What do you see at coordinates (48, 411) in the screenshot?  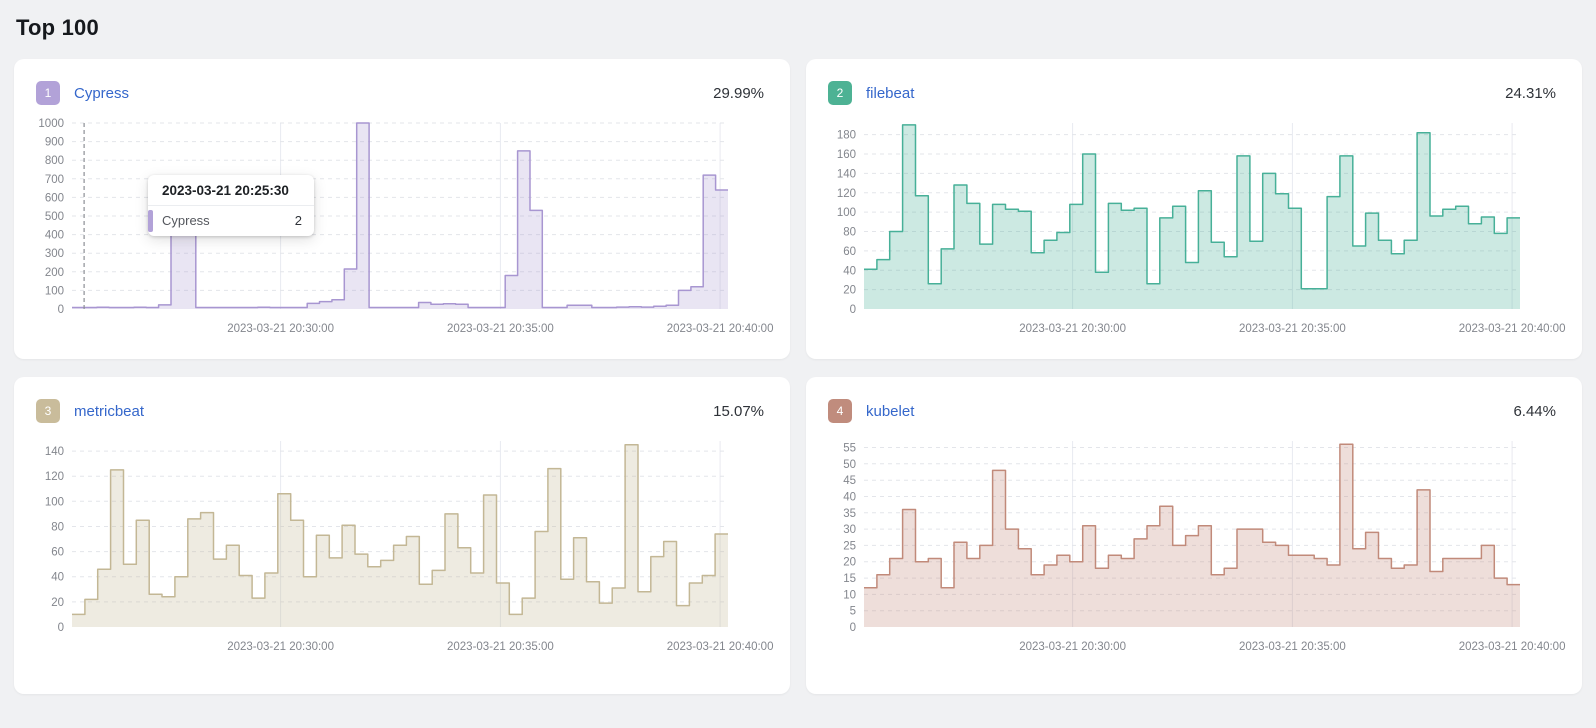 I see `rank-badge: 3` at bounding box center [48, 411].